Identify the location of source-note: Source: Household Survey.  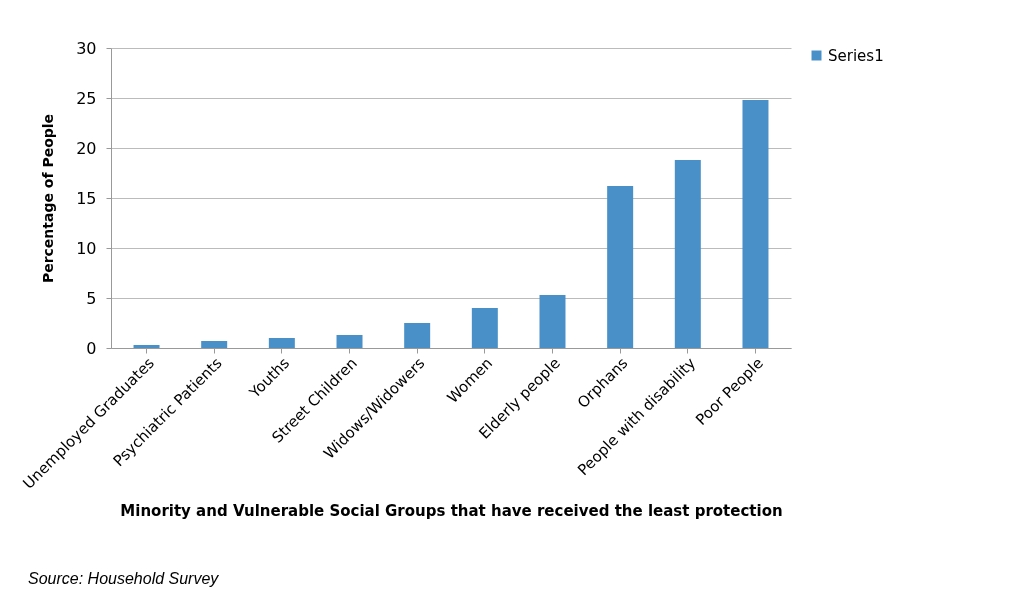
(123, 579).